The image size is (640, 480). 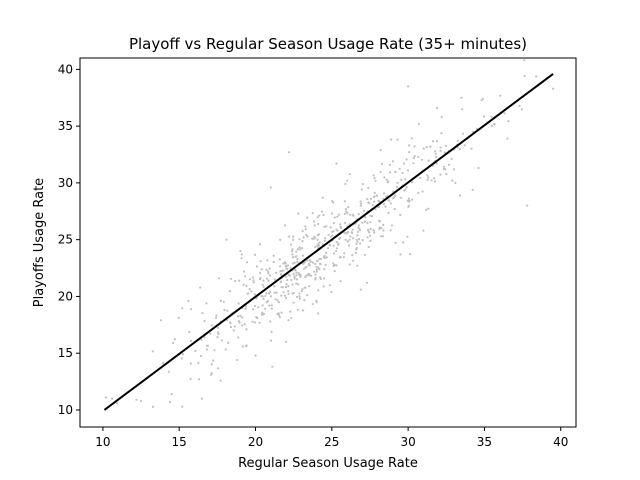 What do you see at coordinates (65, 183) in the screenshot?
I see `y-tick-label: 30` at bounding box center [65, 183].